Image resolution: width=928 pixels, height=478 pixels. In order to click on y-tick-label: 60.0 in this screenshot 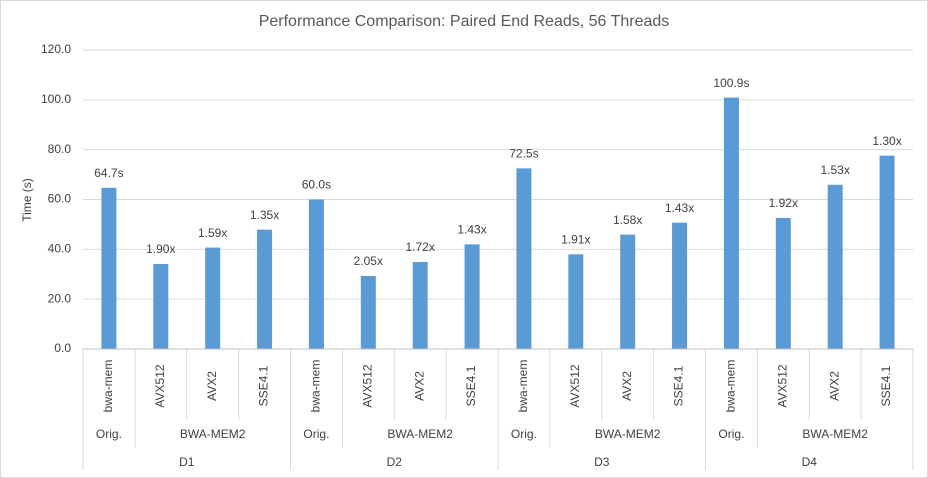, I will do `click(60, 199)`.